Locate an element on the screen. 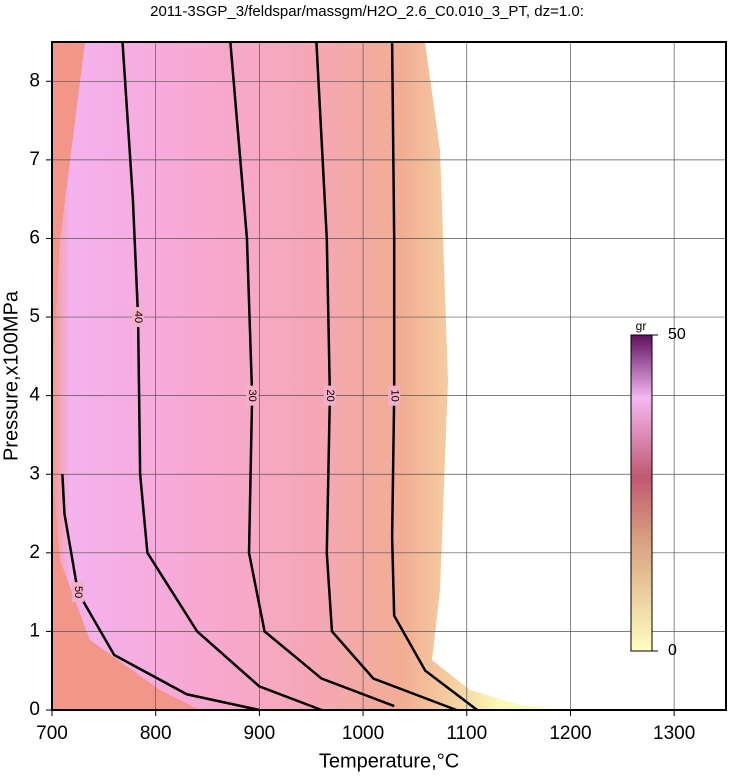 Image resolution: width=734 pixels, height=781 pixels. contour-label: 50 is located at coordinates (78, 592).